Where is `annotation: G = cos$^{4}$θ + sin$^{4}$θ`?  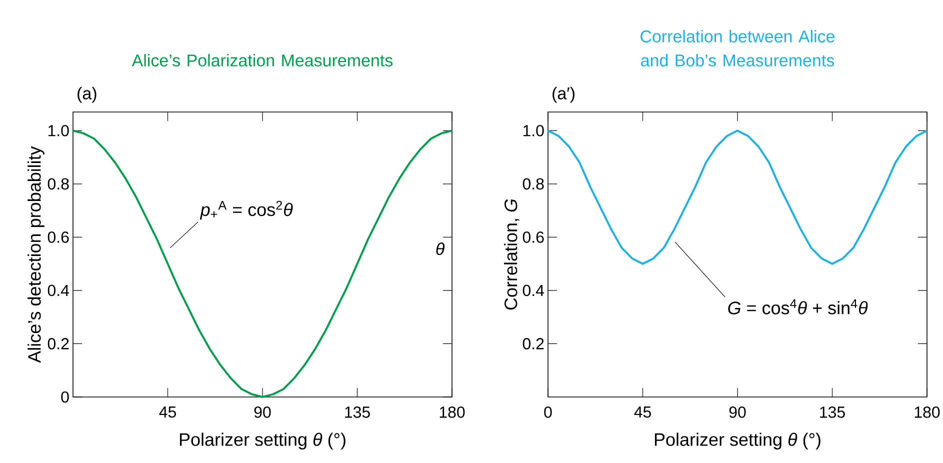
annotation: G = cos$^{4}$θ + sin$^{4}$θ is located at coordinates (798, 306).